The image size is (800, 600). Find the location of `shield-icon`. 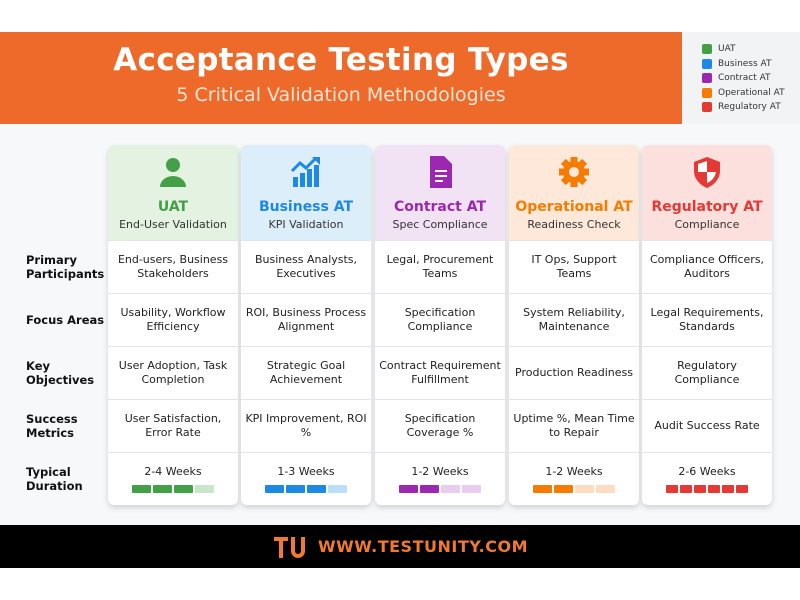

shield-icon is located at coordinates (707, 172).